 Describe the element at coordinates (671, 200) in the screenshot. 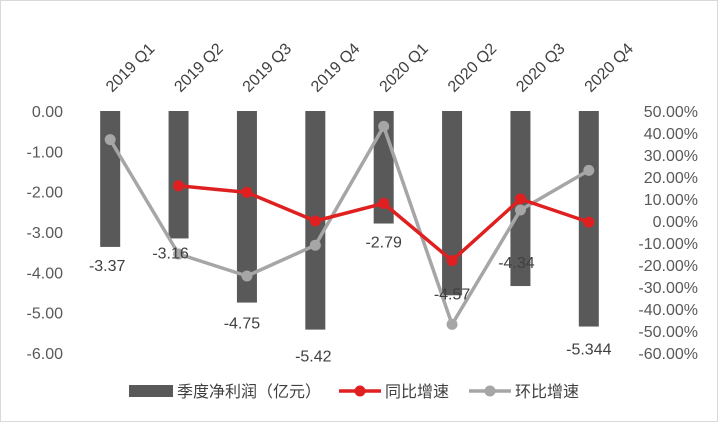

I see `right-tick-label: 10.00%` at that location.